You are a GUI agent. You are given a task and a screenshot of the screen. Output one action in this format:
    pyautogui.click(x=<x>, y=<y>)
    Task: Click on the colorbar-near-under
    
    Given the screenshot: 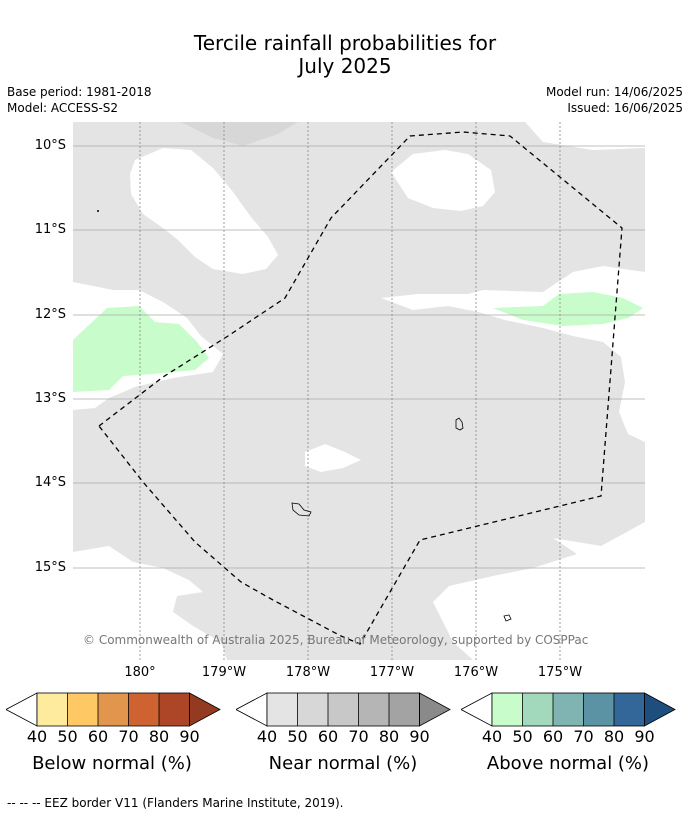 What is the action you would take?
    pyautogui.click(x=251, y=709)
    